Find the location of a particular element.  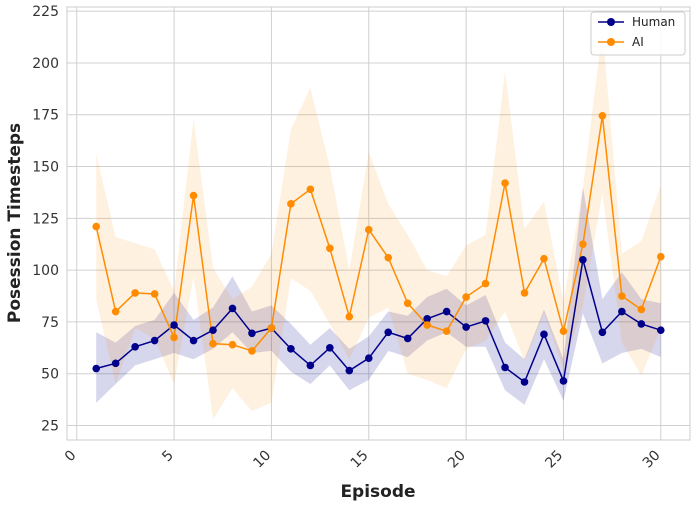

y-axis-title: Posession Timesteps is located at coordinates (15, 223).